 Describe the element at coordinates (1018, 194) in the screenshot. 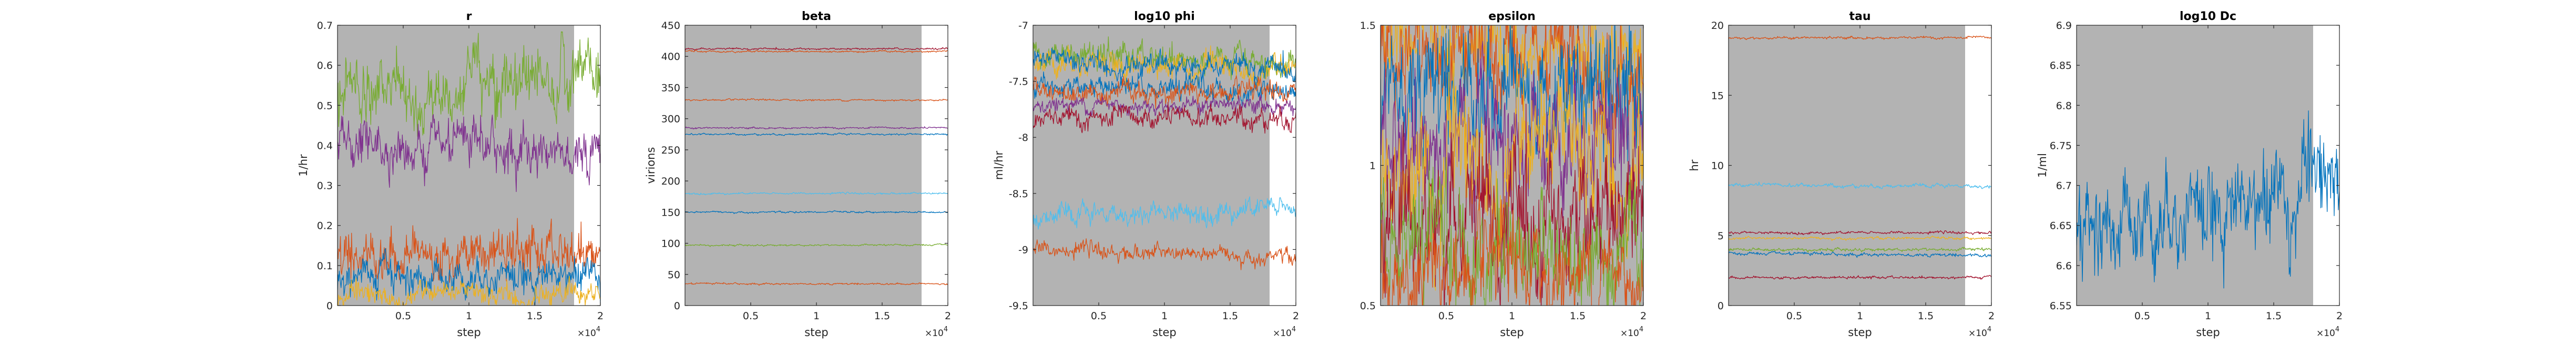

I see `y-tick-label: -8.5` at that location.